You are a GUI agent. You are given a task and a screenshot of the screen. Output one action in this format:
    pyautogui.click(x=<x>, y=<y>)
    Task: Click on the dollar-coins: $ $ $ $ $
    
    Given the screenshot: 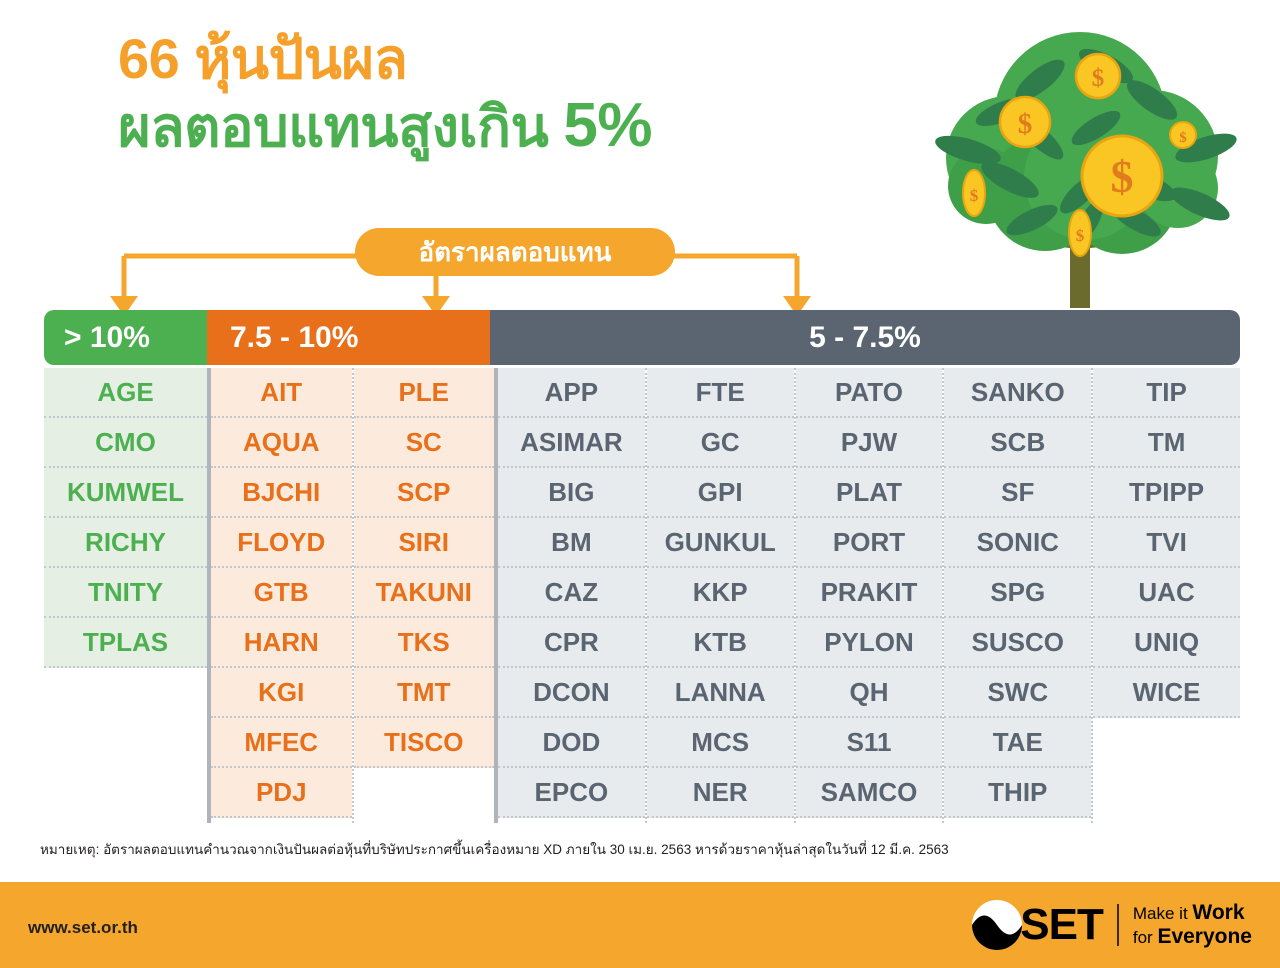 What is the action you would take?
    pyautogui.click(x=1079, y=154)
    